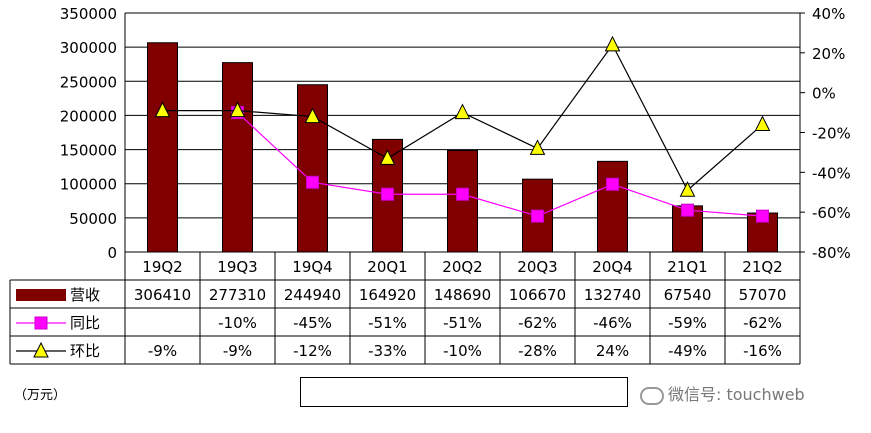 The width and height of the screenshot is (871, 433). Describe the element at coordinates (612, 323) in the screenshot. I see `table-cell: -46%` at that location.